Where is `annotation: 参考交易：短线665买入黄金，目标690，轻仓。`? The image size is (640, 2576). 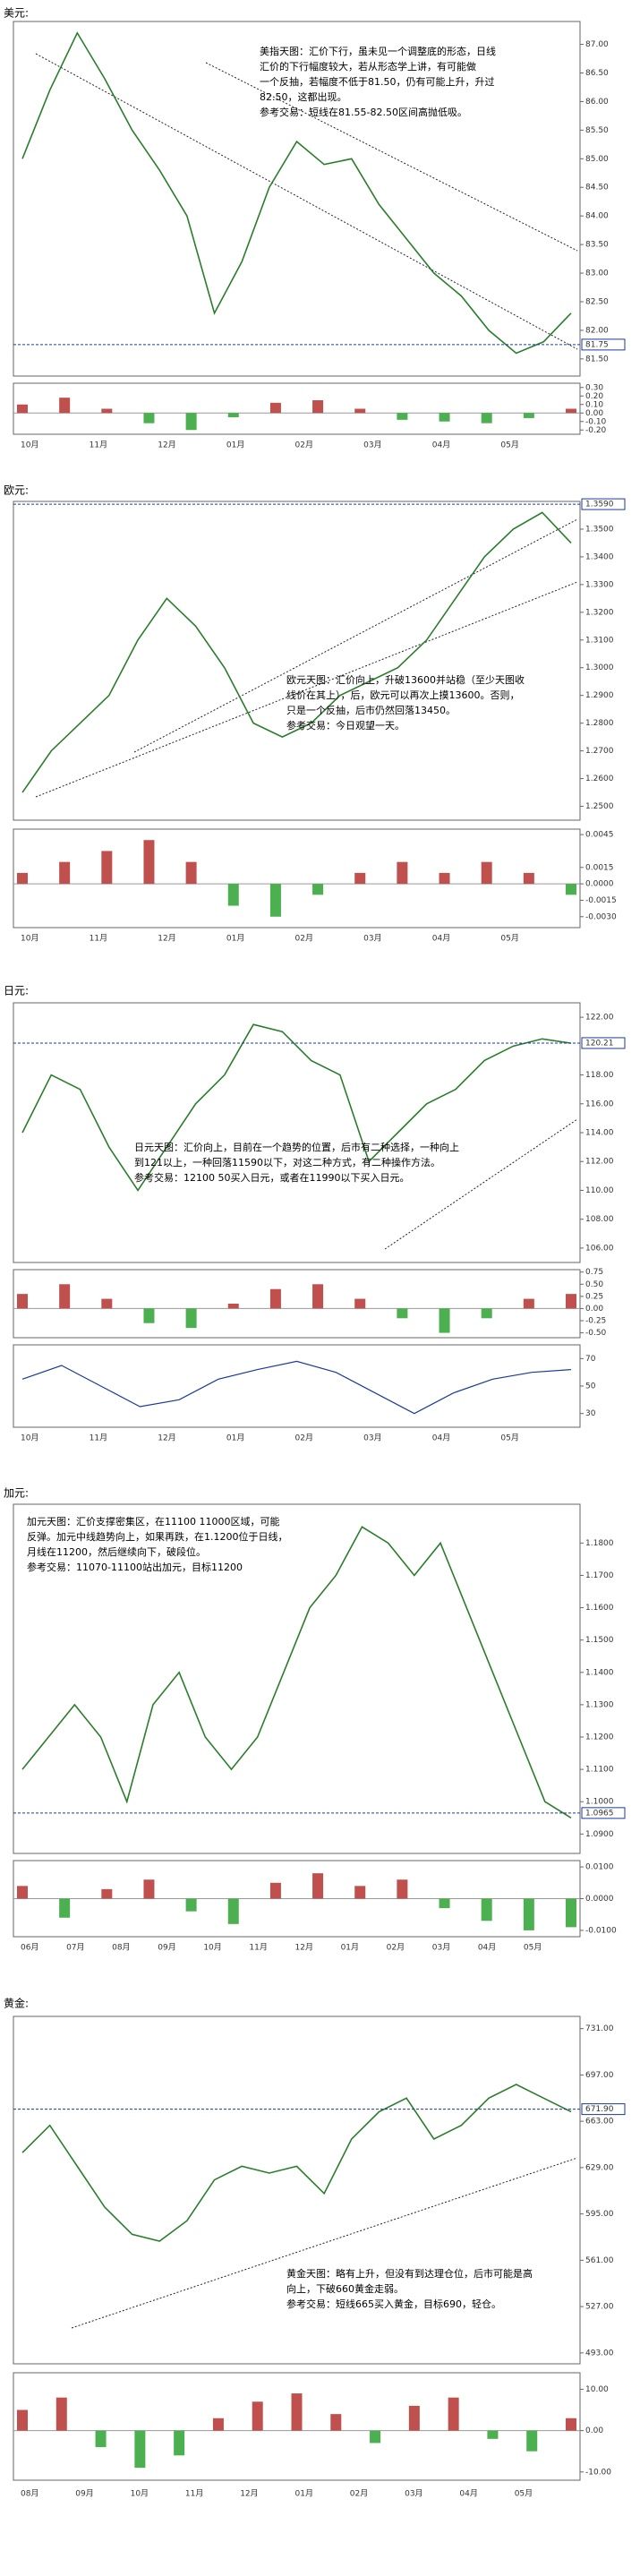
annotation: 参考交易：短线665买入黄金，目标690，轻仓。 is located at coordinates (393, 2304).